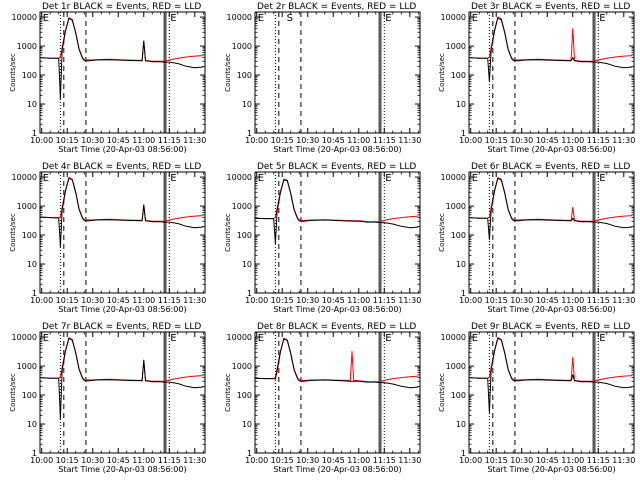 Image resolution: width=640 pixels, height=480 pixels. Describe the element at coordinates (121, 167) in the screenshot. I see `panel-title: Det 4r BLACK = Events, RED = LLD` at that location.